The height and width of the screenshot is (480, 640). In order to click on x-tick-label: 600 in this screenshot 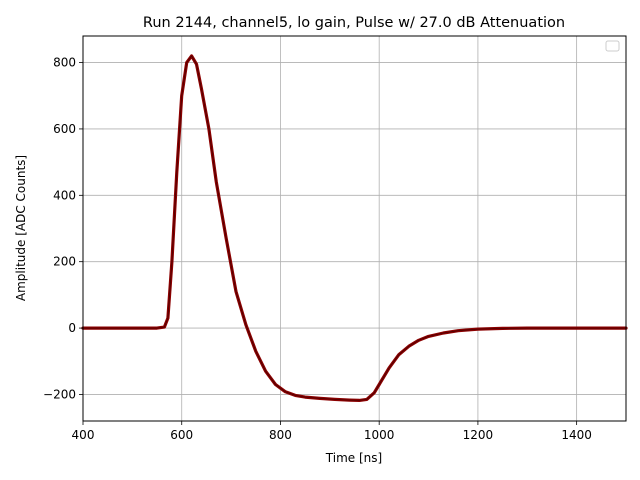, I will do `click(181, 435)`.